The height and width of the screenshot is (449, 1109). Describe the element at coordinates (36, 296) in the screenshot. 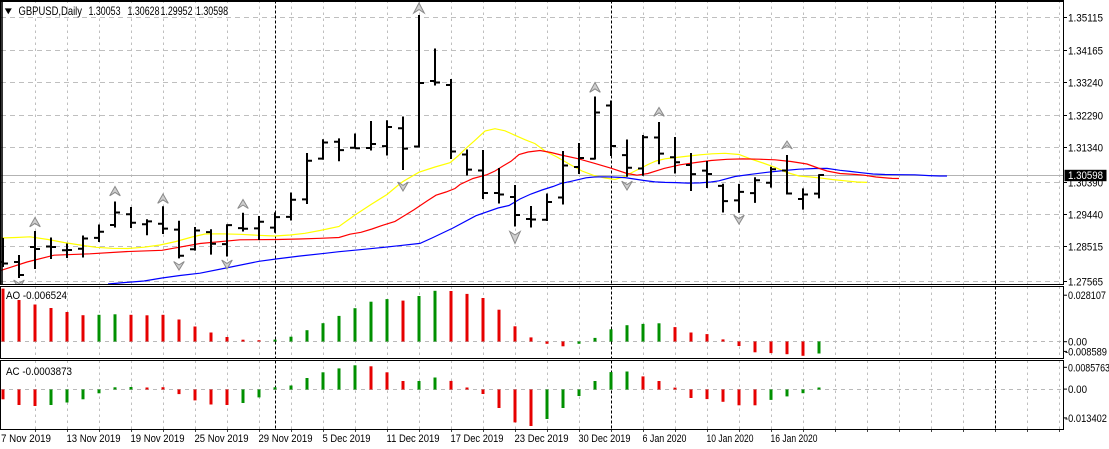

I see `svg-text: AO -0.006524` at that location.